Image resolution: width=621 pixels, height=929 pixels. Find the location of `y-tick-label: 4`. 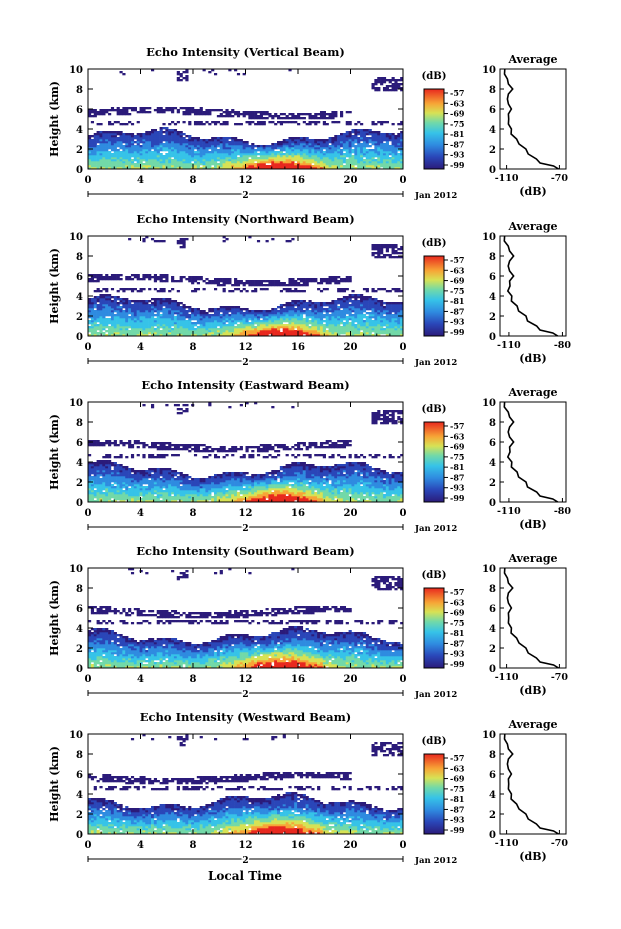

y-tick-label: 4 is located at coordinates (79, 297).